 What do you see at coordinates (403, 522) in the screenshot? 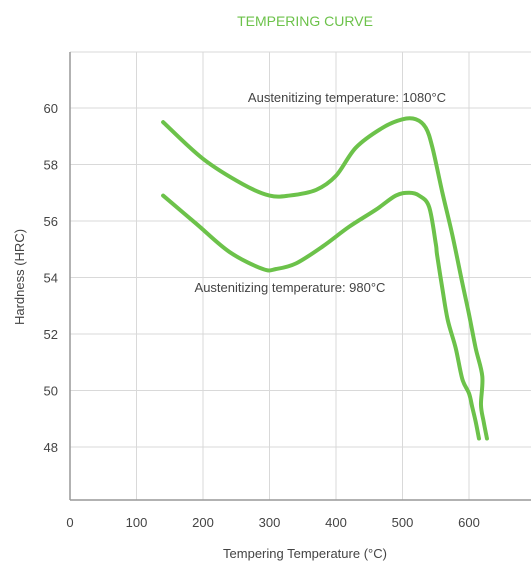
I see `x-tick-label: 500` at bounding box center [403, 522].